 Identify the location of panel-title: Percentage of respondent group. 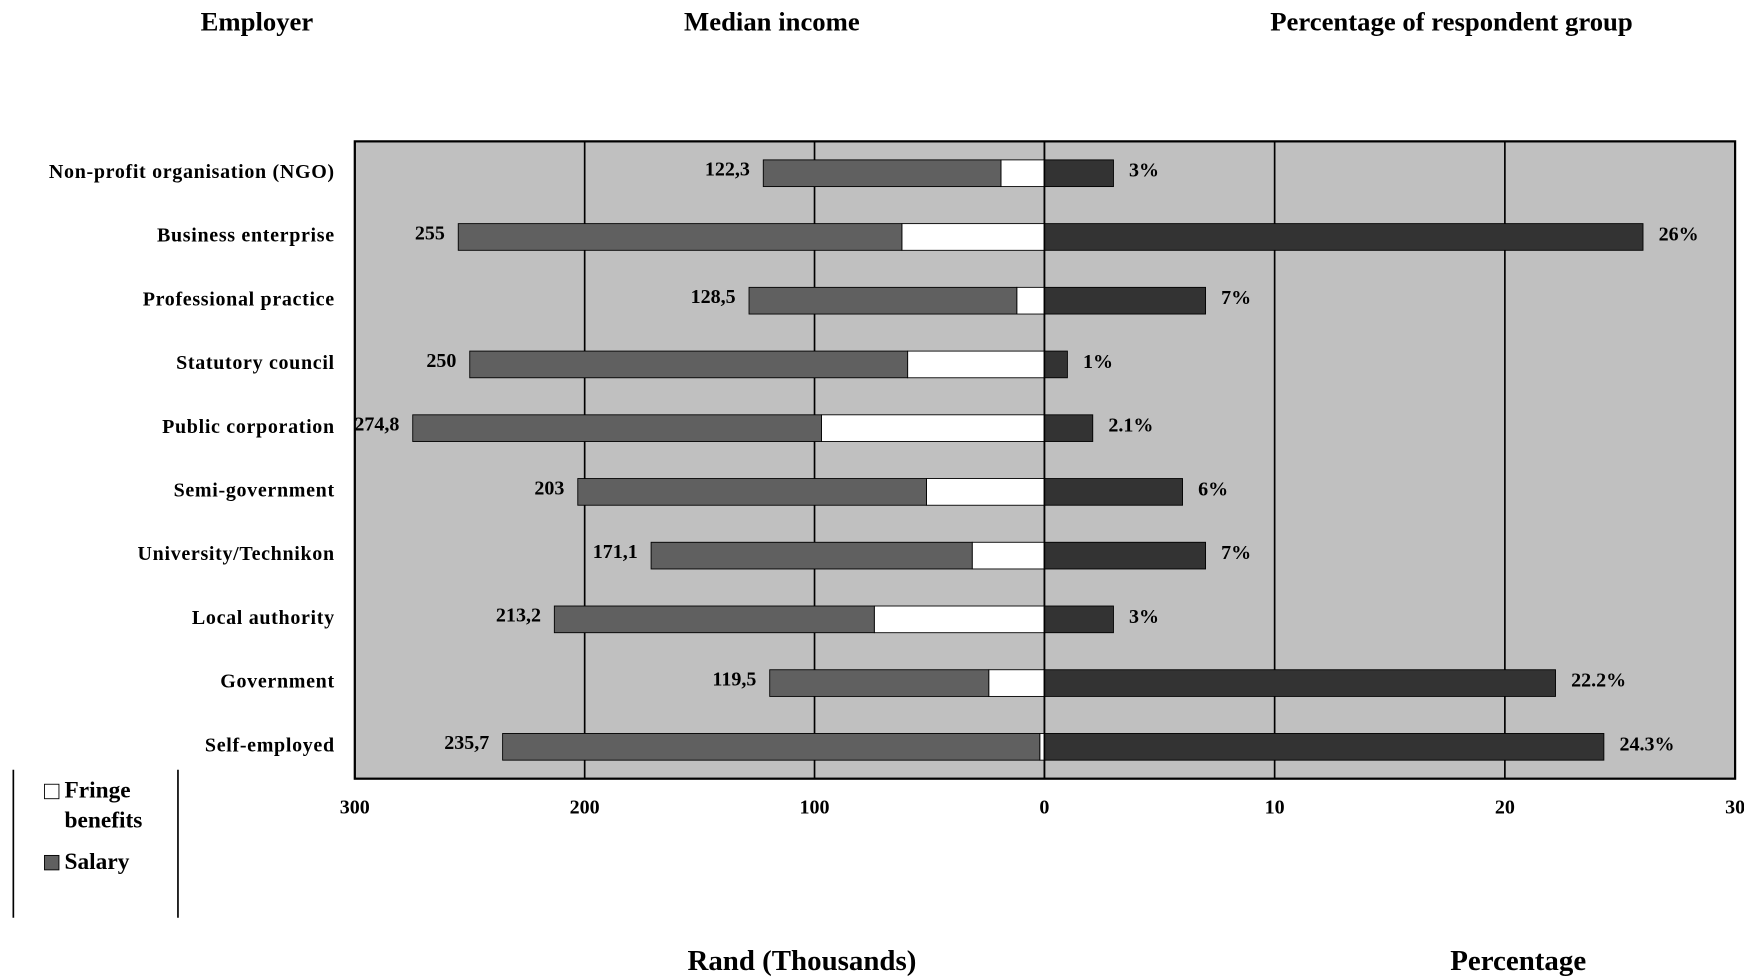
(1451, 22).